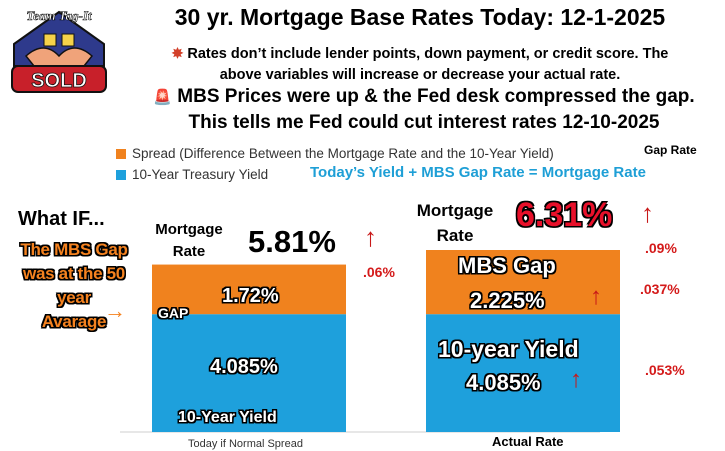 This screenshot has height=451, width=725. I want to click on gap-rate-header: Gap Rate, so click(670, 150).